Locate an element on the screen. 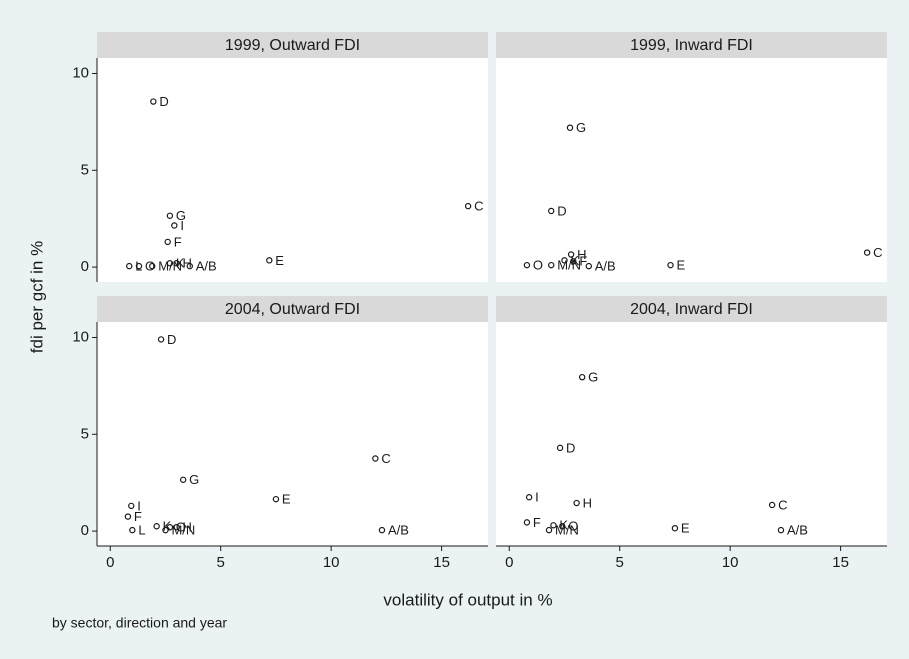  panel-title: 2004, Inward FDI is located at coordinates (691, 309).